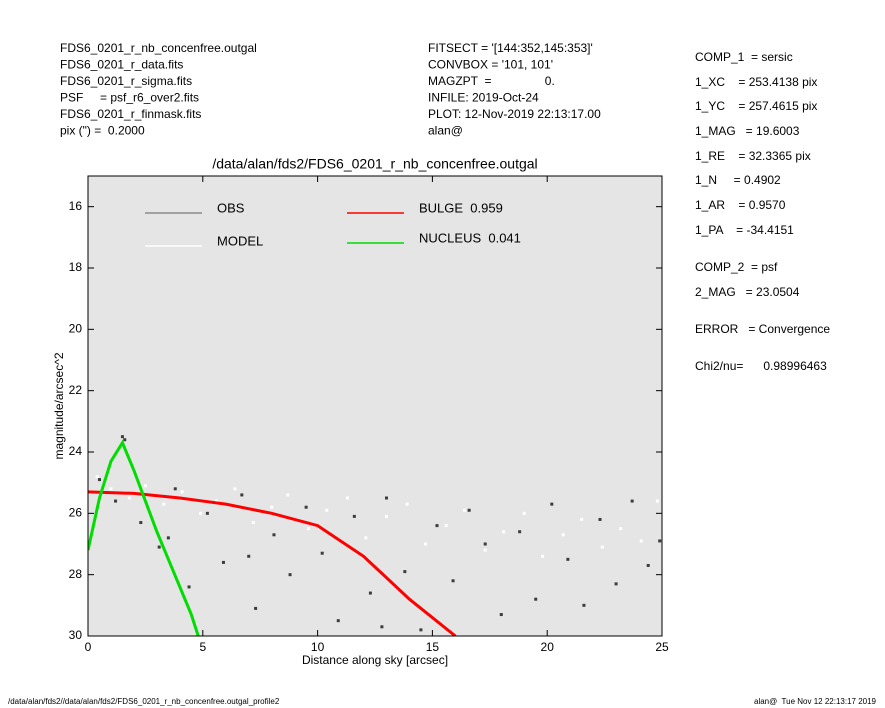 This screenshot has height=708, width=885. I want to click on header-left-line: FDS6_0201_r_finmask.fits, so click(130, 114).